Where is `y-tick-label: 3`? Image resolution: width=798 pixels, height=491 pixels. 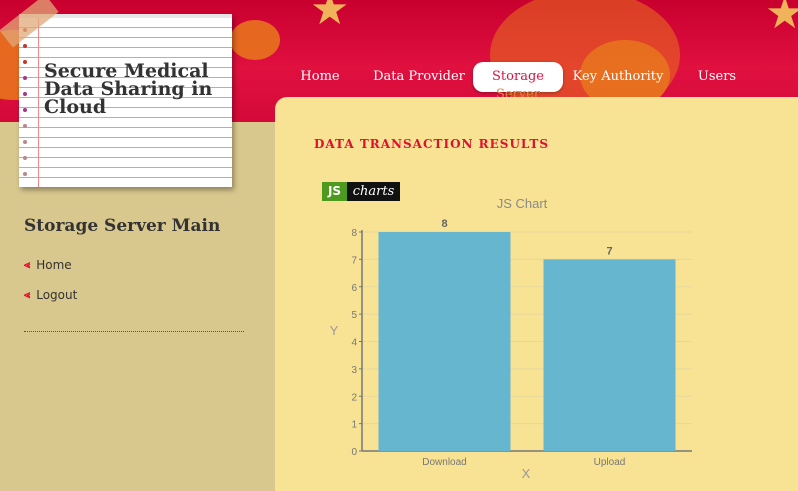 y-tick-label: 3 is located at coordinates (354, 370).